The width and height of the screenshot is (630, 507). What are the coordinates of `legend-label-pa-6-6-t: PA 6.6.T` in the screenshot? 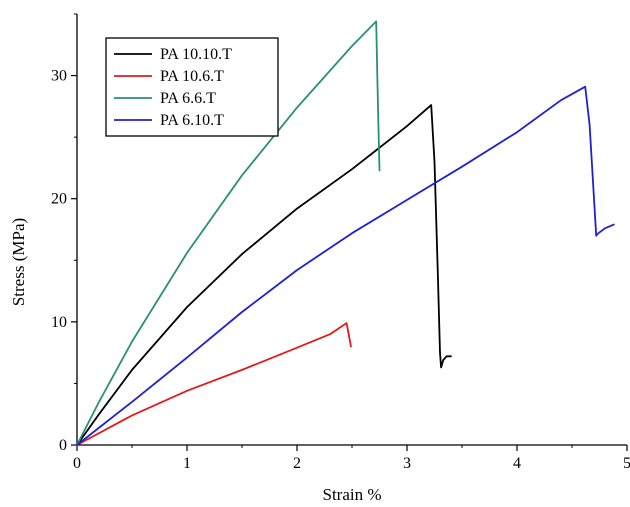 It's located at (188, 98).